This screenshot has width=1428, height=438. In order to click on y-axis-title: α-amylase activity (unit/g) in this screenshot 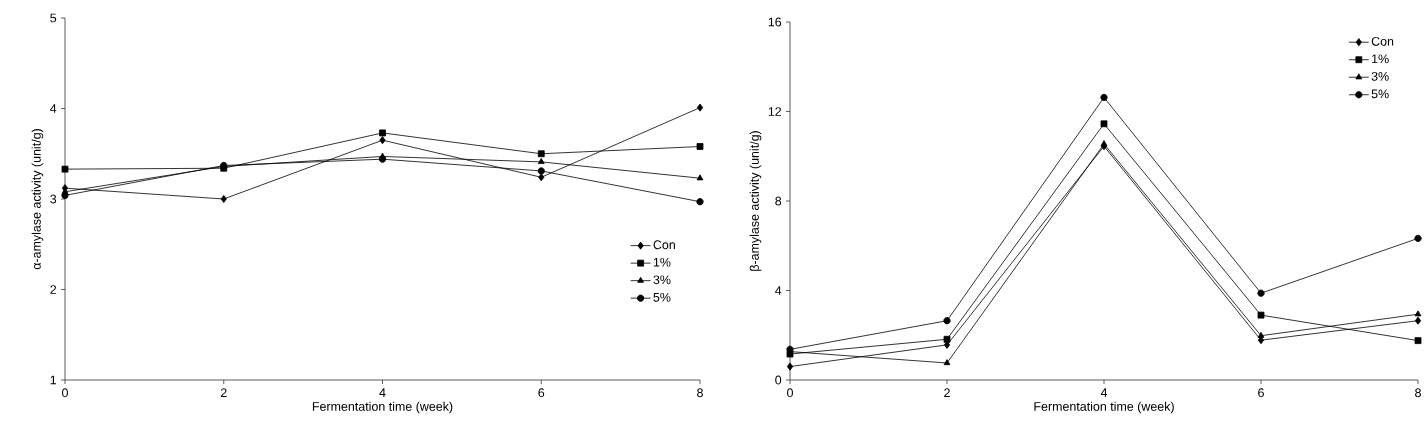, I will do `click(37, 199)`.